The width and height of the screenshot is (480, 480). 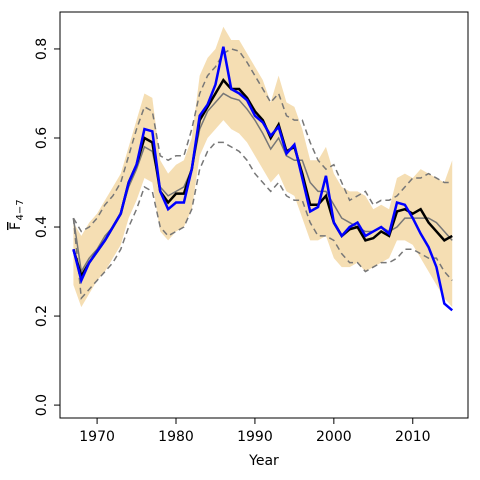 I want to click on y-tick-label: 0.6, so click(x=42, y=138).